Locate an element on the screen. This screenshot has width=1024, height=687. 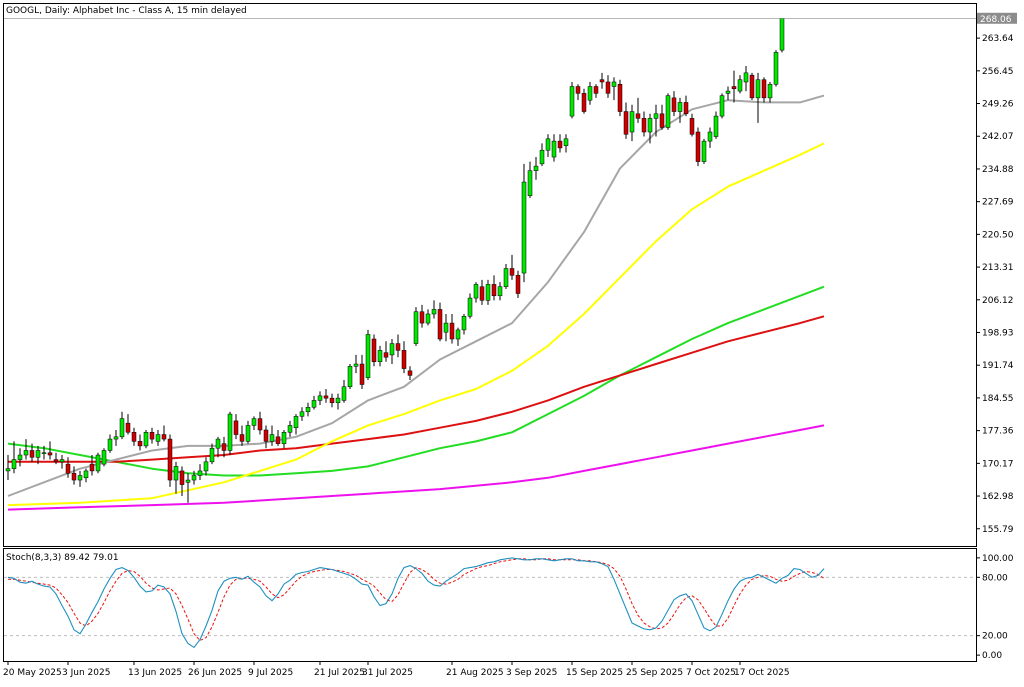
stoch-tick-label: 100.00 is located at coordinates (998, 559).